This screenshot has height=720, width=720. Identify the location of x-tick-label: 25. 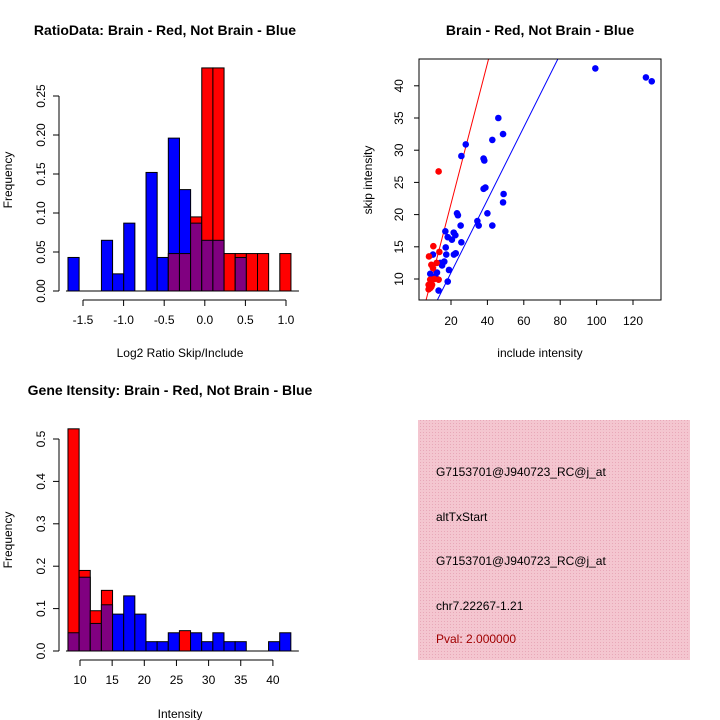
(177, 680).